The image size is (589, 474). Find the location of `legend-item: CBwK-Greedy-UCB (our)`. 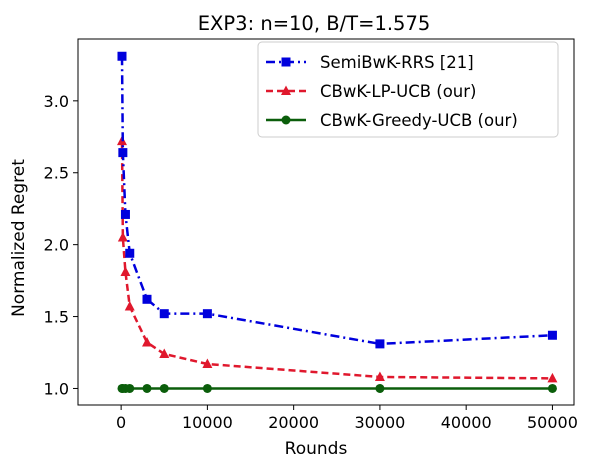

legend-item: CBwK-Greedy-UCB (our) is located at coordinates (392, 120).